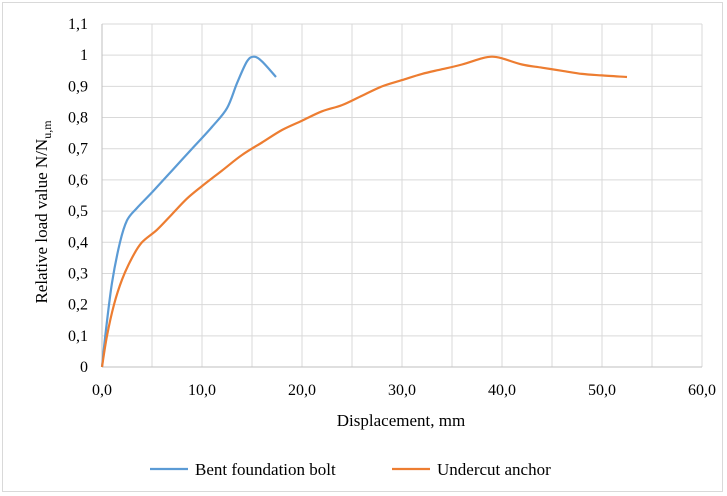 This screenshot has height=496, width=727. What do you see at coordinates (302, 390) in the screenshot?
I see `x-tick-label: 20,0` at bounding box center [302, 390].